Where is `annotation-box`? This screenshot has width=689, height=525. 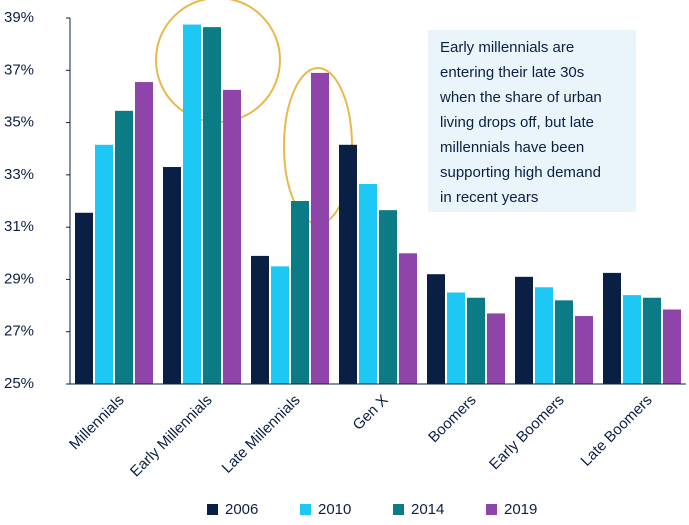
annotation-box is located at coordinates (532, 121).